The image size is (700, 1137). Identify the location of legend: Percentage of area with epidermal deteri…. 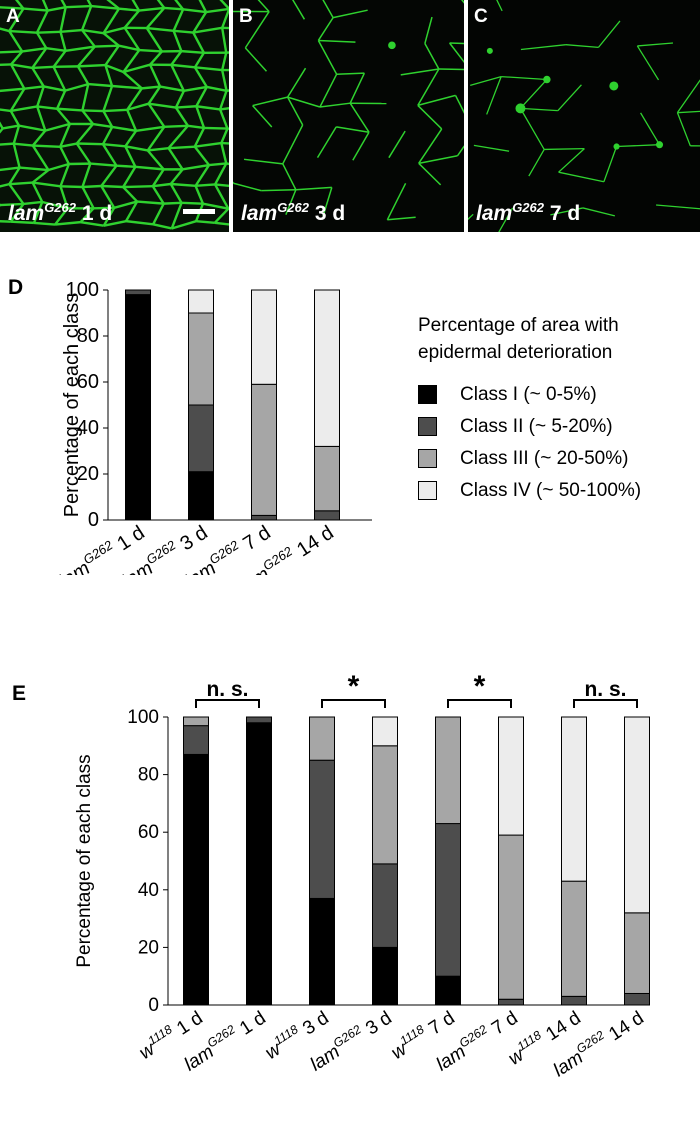
(529, 410).